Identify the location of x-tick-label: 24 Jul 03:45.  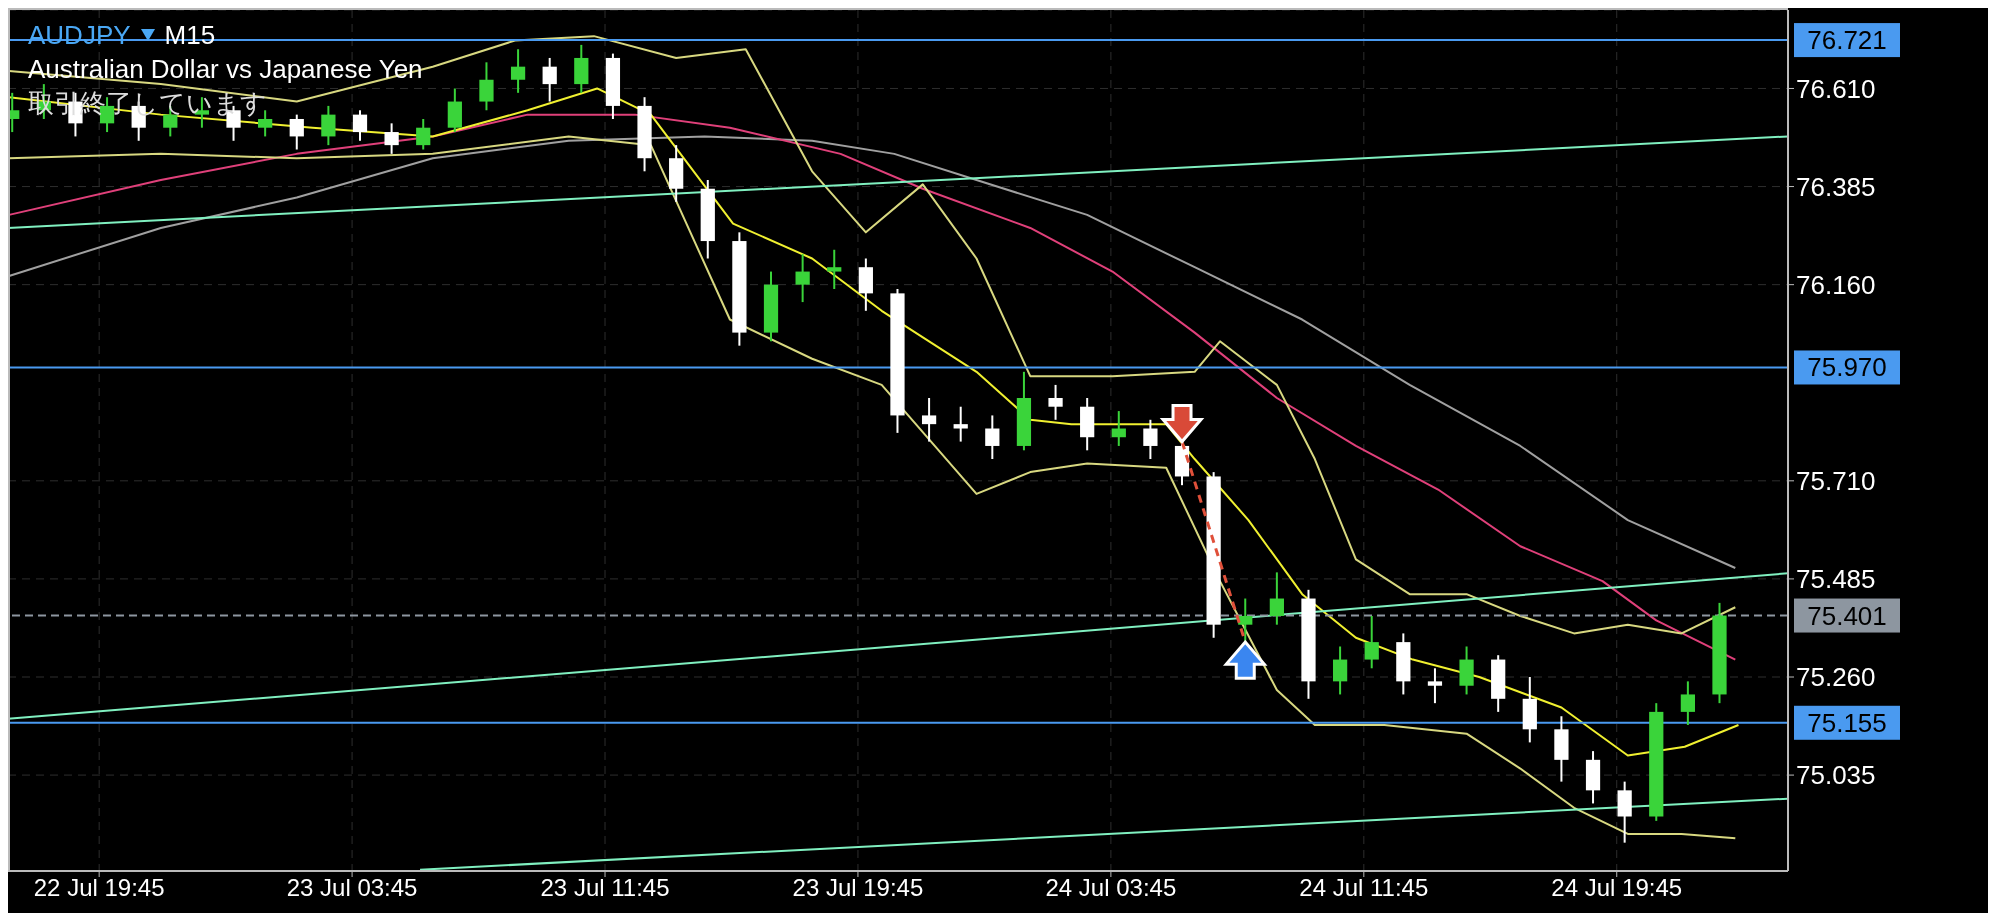
(1111, 888).